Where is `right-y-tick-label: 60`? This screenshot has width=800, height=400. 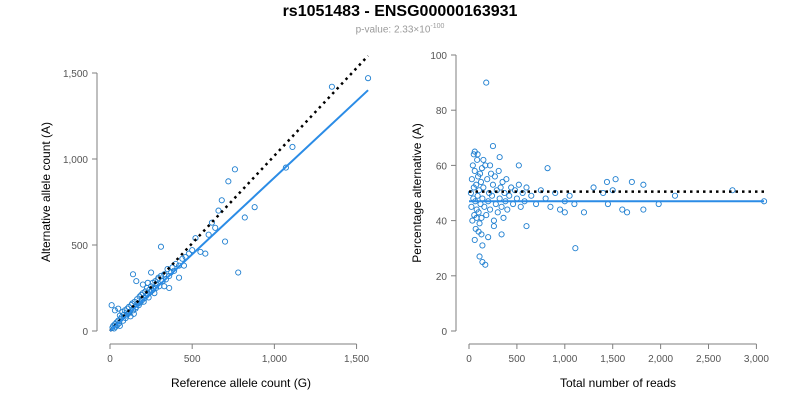
right-y-tick-label: 60 is located at coordinates (442, 166).